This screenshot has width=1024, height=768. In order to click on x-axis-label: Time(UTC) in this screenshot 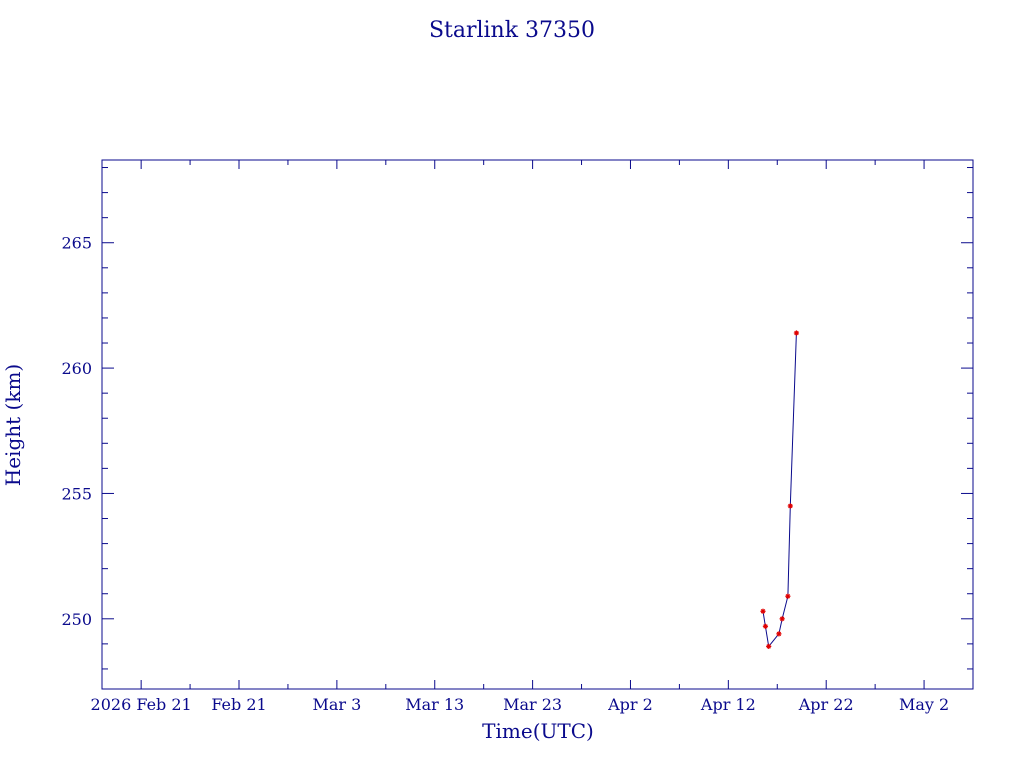, I will do `click(538, 731)`.